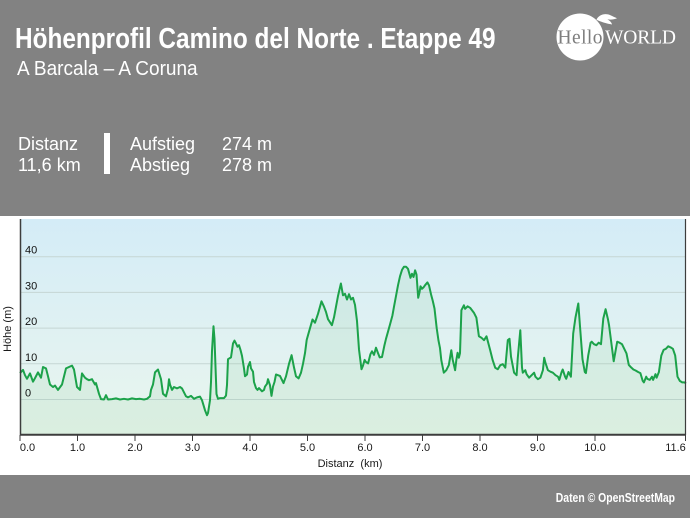  What do you see at coordinates (675, 448) in the screenshot?
I see `svg-text: 11.6` at bounding box center [675, 448].